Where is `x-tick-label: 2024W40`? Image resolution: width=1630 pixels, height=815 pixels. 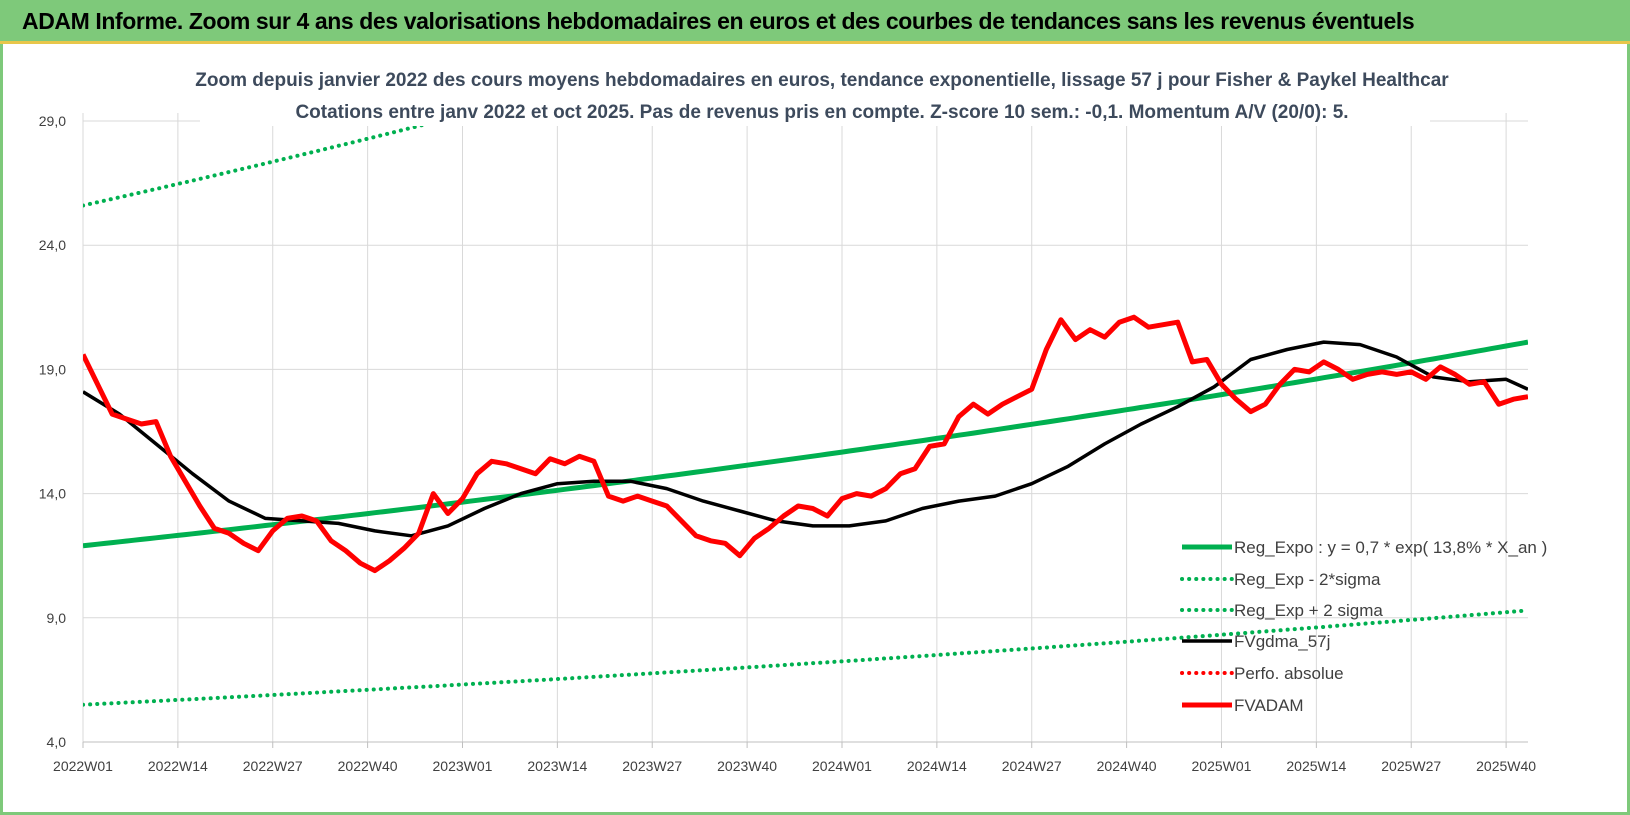
x-tick-label: 2024W40 is located at coordinates (1127, 766).